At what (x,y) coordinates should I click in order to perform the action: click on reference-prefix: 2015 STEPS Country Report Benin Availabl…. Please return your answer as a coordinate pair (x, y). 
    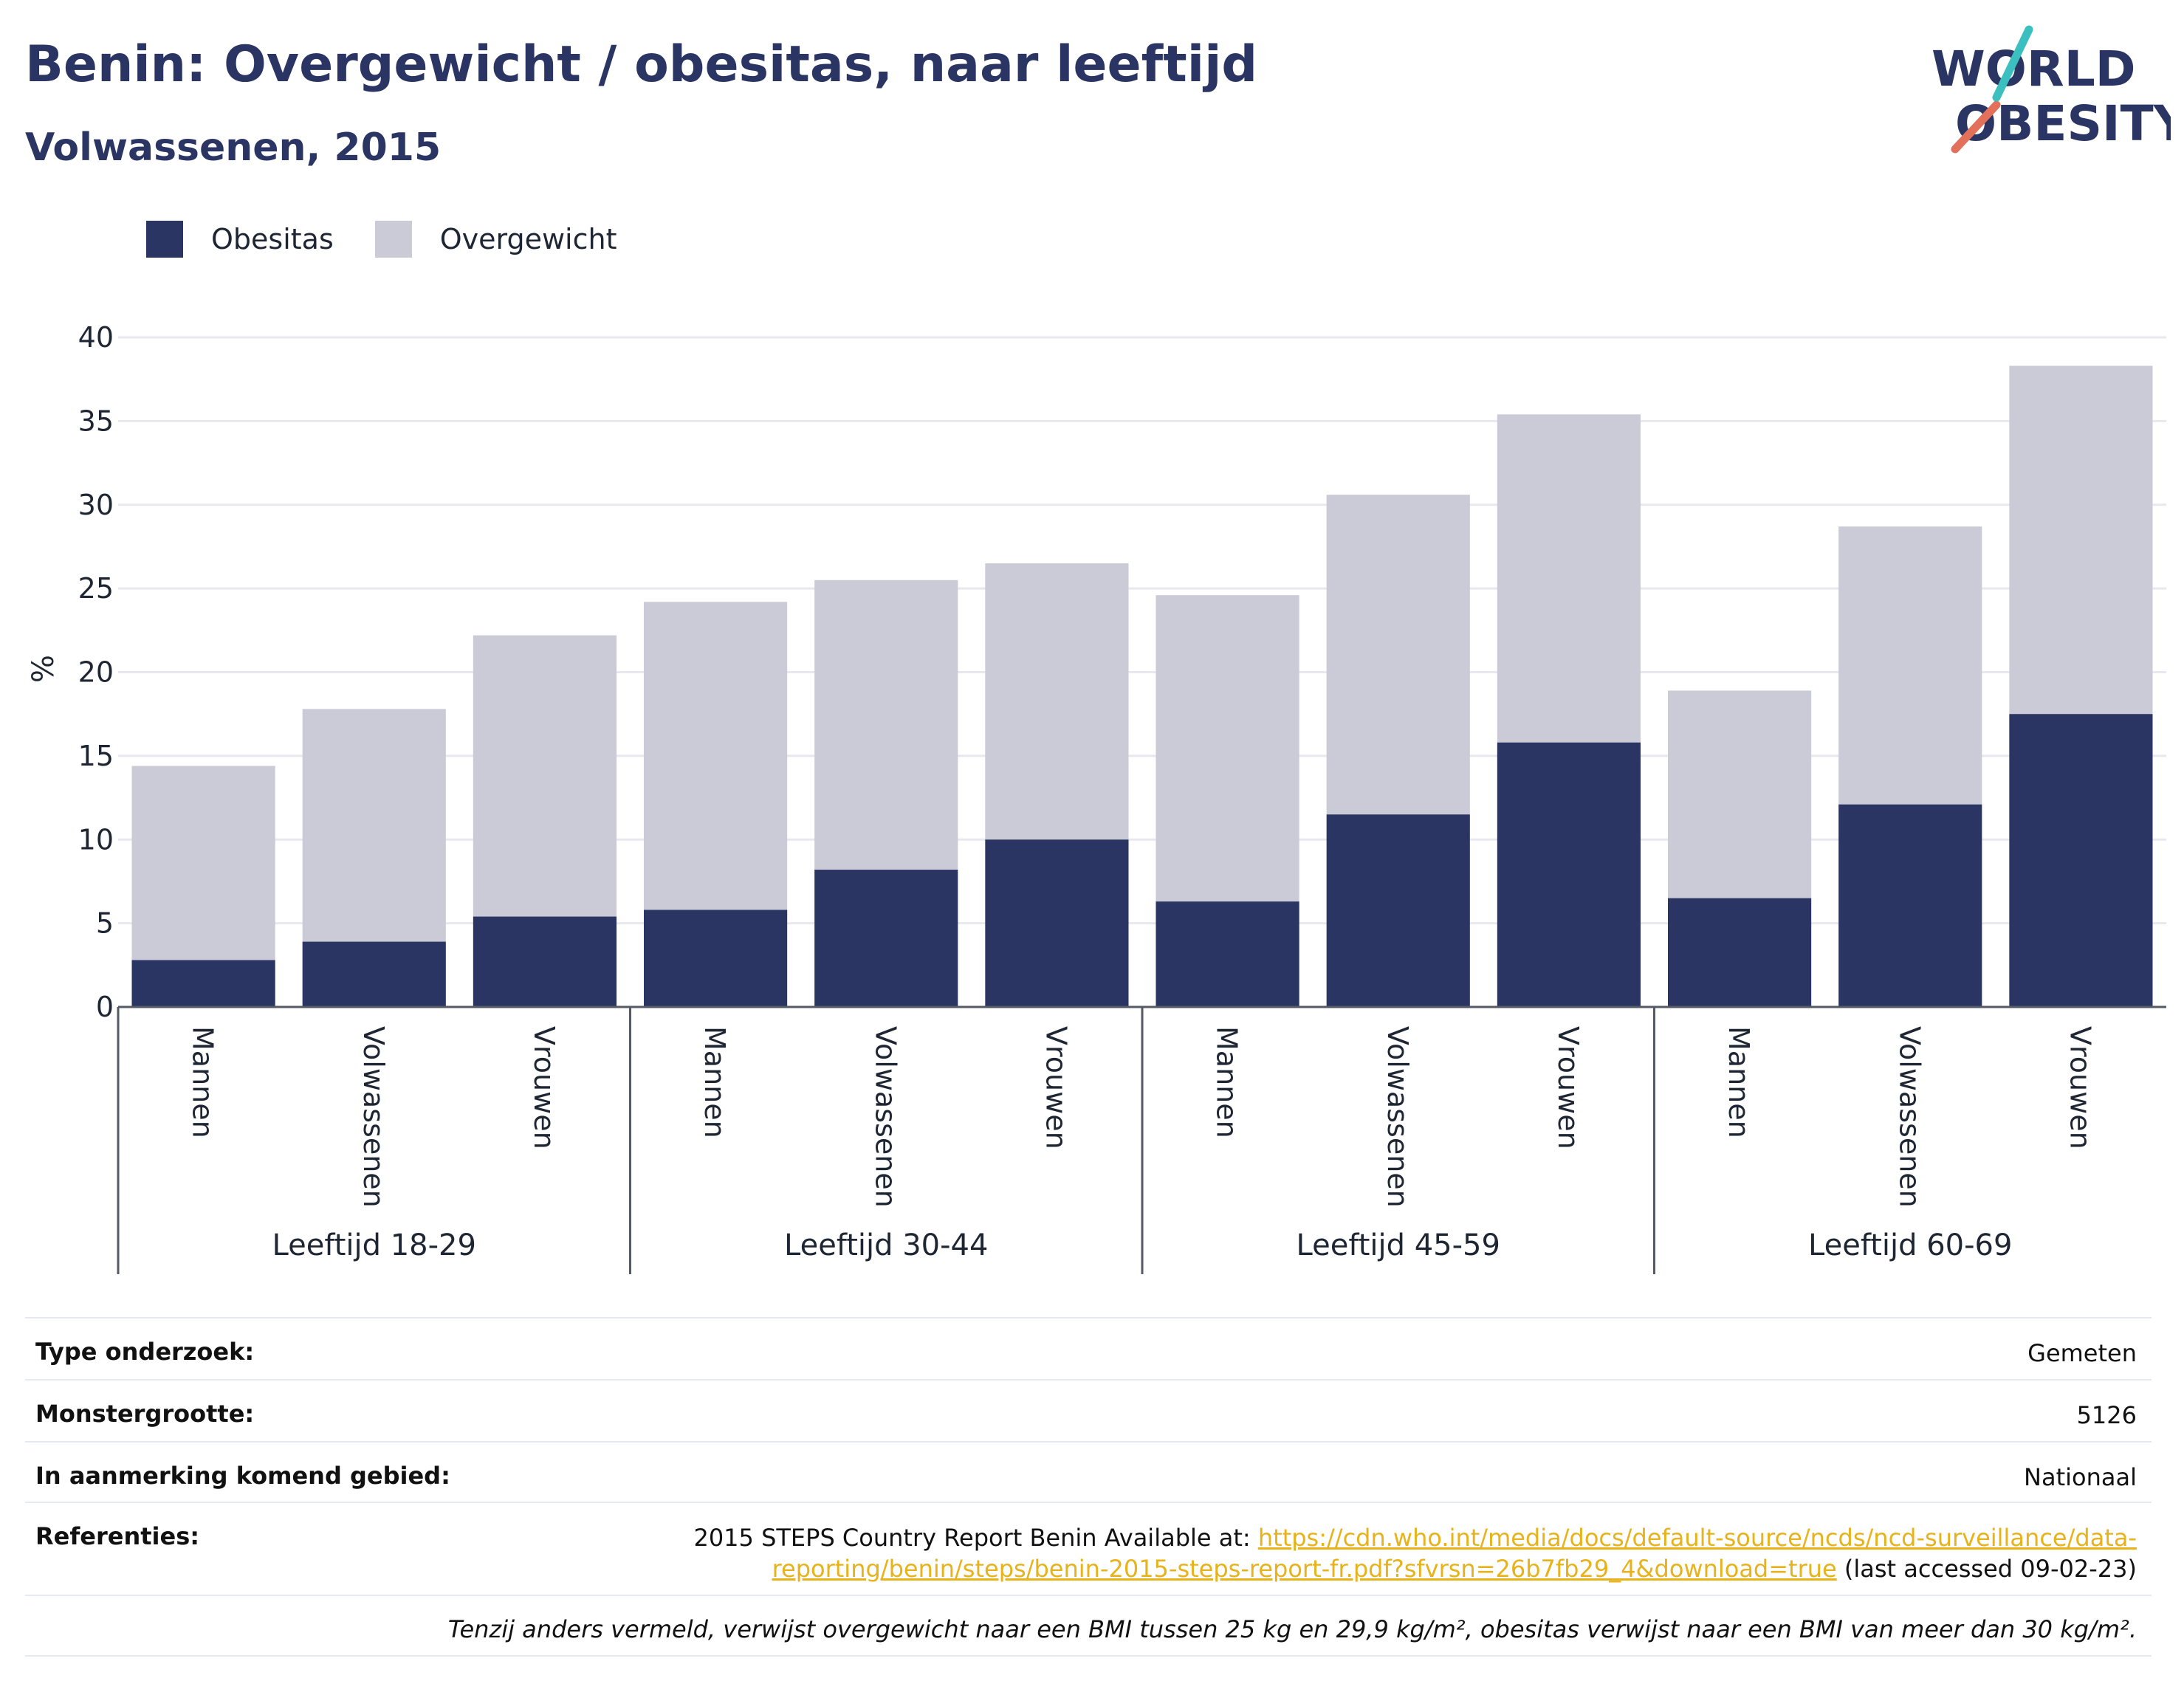
    Looking at the image, I should click on (972, 1538).